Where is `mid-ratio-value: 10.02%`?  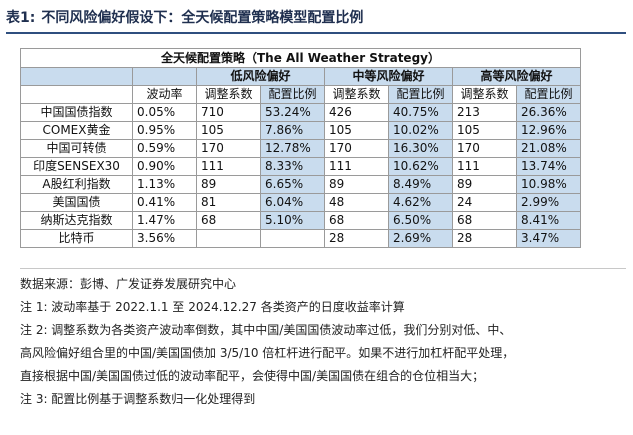
mid-ratio-value: 10.02% is located at coordinates (420, 130).